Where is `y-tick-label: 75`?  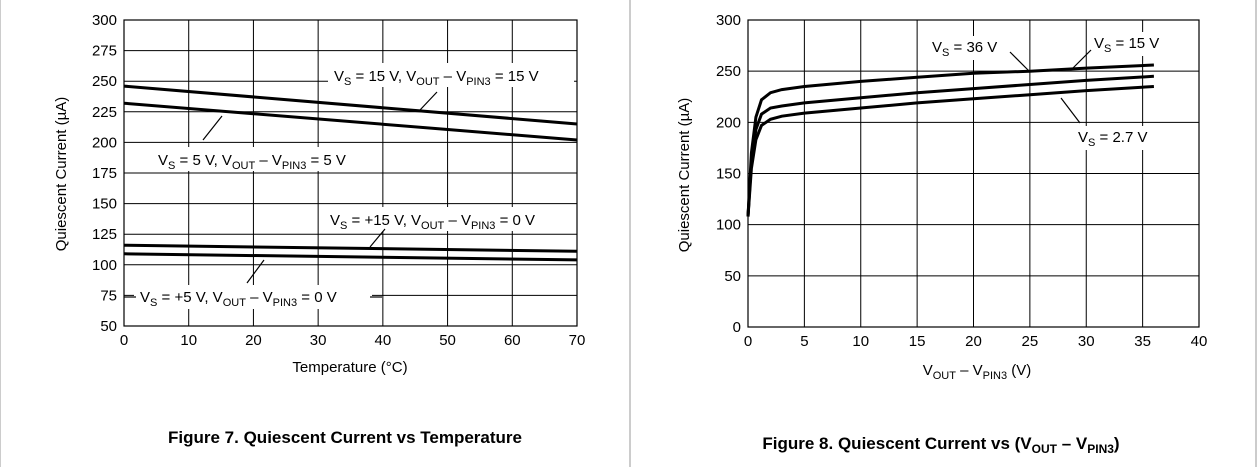
y-tick-label: 75 is located at coordinates (108, 295).